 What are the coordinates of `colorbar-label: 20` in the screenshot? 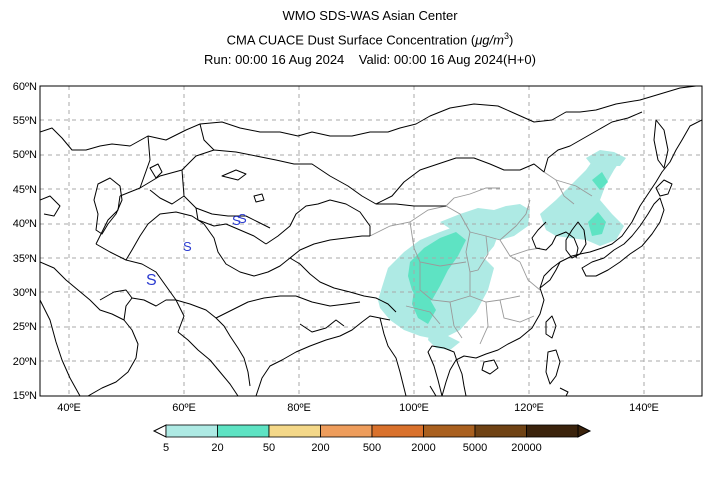 It's located at (217, 448).